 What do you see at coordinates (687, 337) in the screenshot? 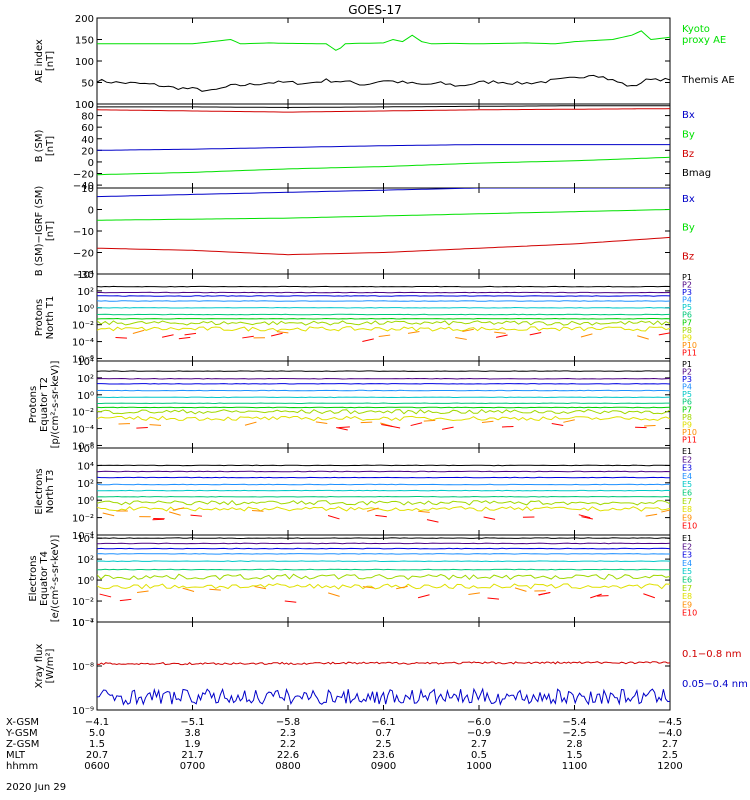
I see `legend-entry: P9` at bounding box center [687, 337].